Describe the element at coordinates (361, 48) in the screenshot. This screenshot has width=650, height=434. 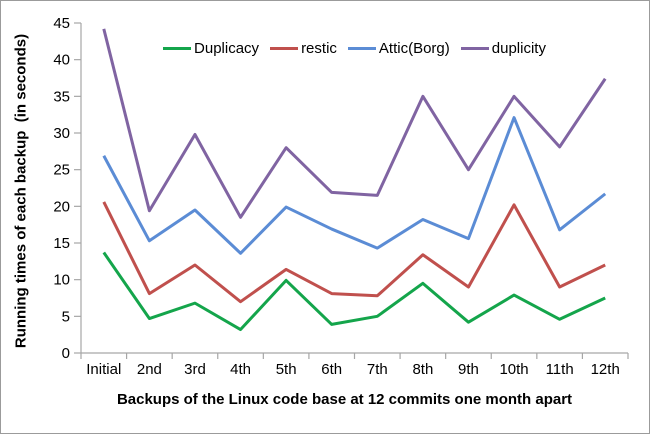
I see `legend-swatch-attic-borg` at that location.